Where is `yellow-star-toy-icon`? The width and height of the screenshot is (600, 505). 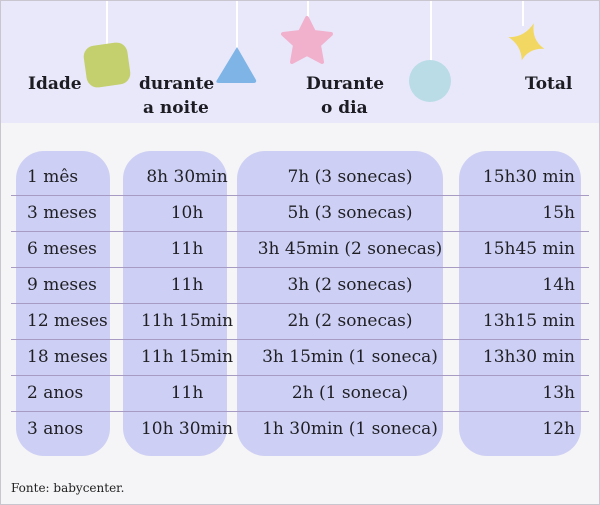 yellow-star-toy-icon is located at coordinates (526, 42).